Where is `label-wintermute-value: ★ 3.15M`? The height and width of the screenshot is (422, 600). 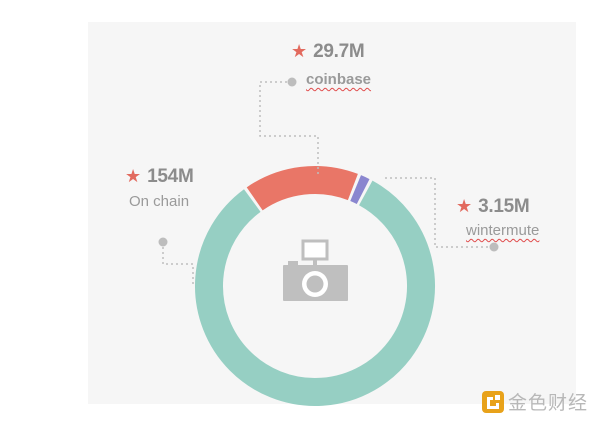
label-wintermute-value: ★ 3.15M is located at coordinates (493, 207).